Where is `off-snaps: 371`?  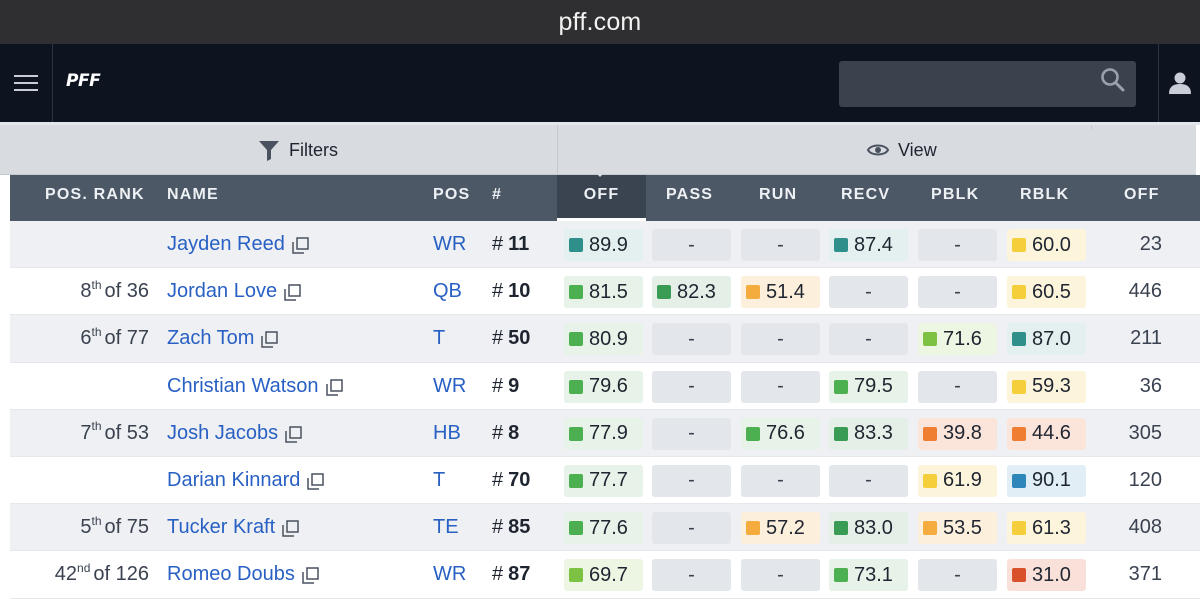 off-snaps: 371 is located at coordinates (1145, 574).